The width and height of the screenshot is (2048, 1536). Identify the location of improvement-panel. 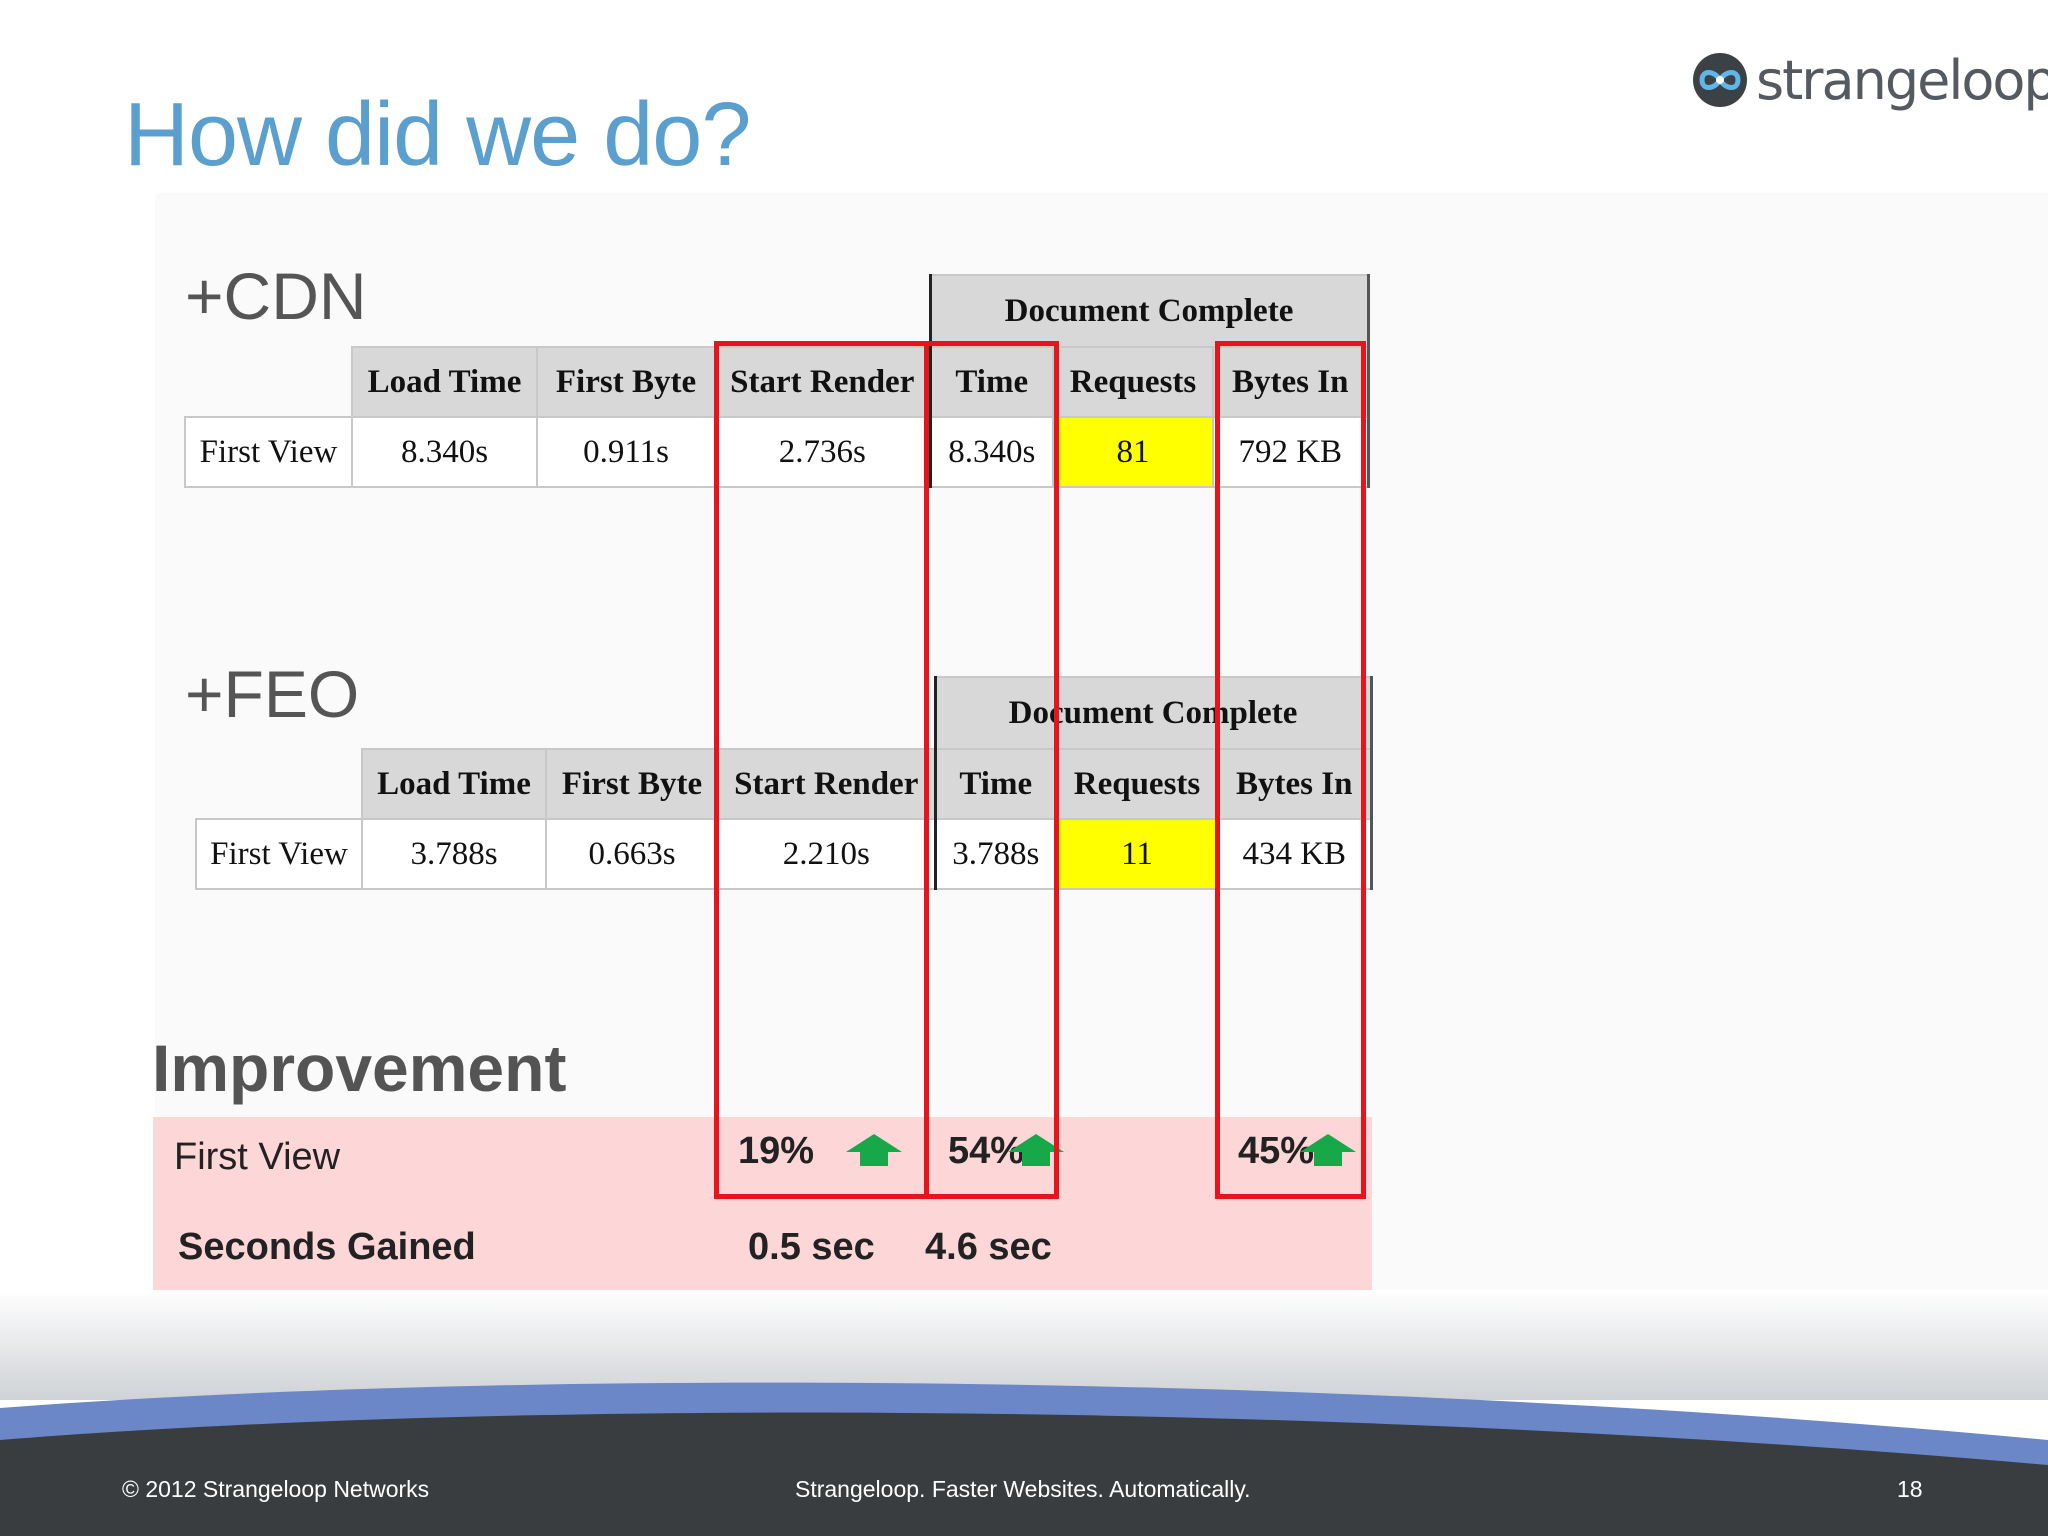
(762, 1205).